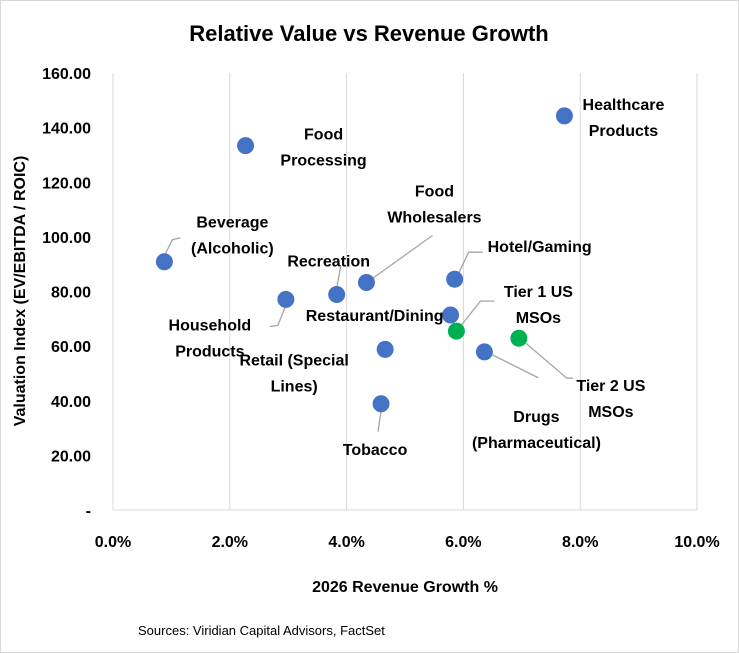 The width and height of the screenshot is (739, 653). Describe the element at coordinates (463, 542) in the screenshot. I see `x-tick-label: 6.0%` at that location.